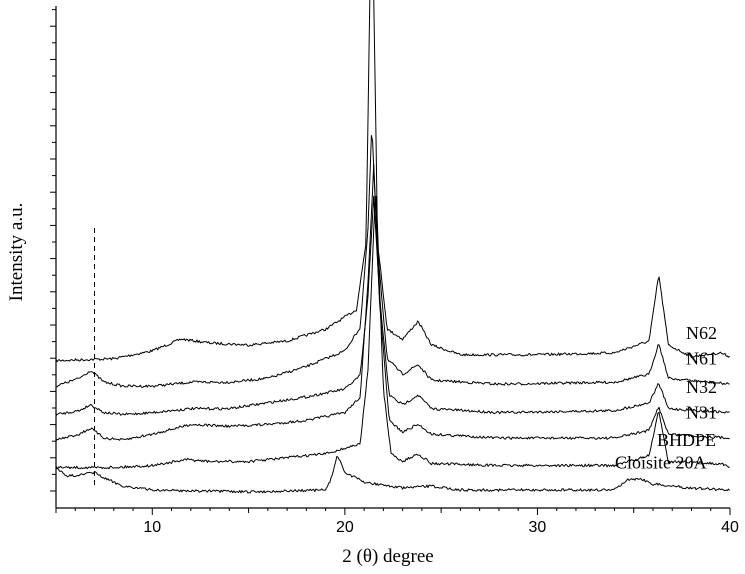 This screenshot has height=574, width=745. I want to click on y-axis-ticks, so click(53, 250).